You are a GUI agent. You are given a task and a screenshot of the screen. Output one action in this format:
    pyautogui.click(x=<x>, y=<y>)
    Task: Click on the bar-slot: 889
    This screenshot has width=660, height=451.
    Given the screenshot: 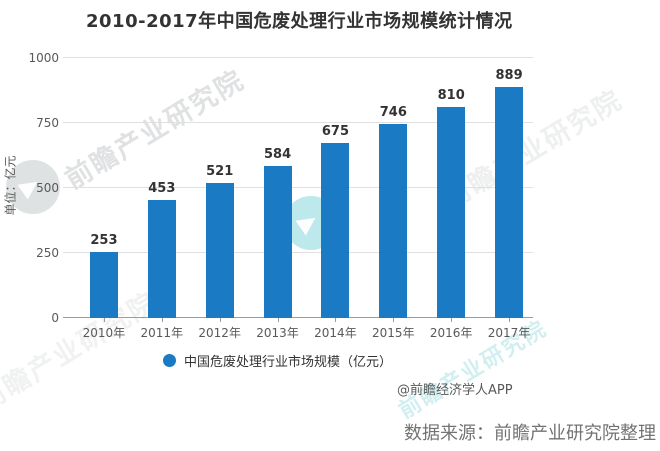 What is the action you would take?
    pyautogui.click(x=509, y=188)
    